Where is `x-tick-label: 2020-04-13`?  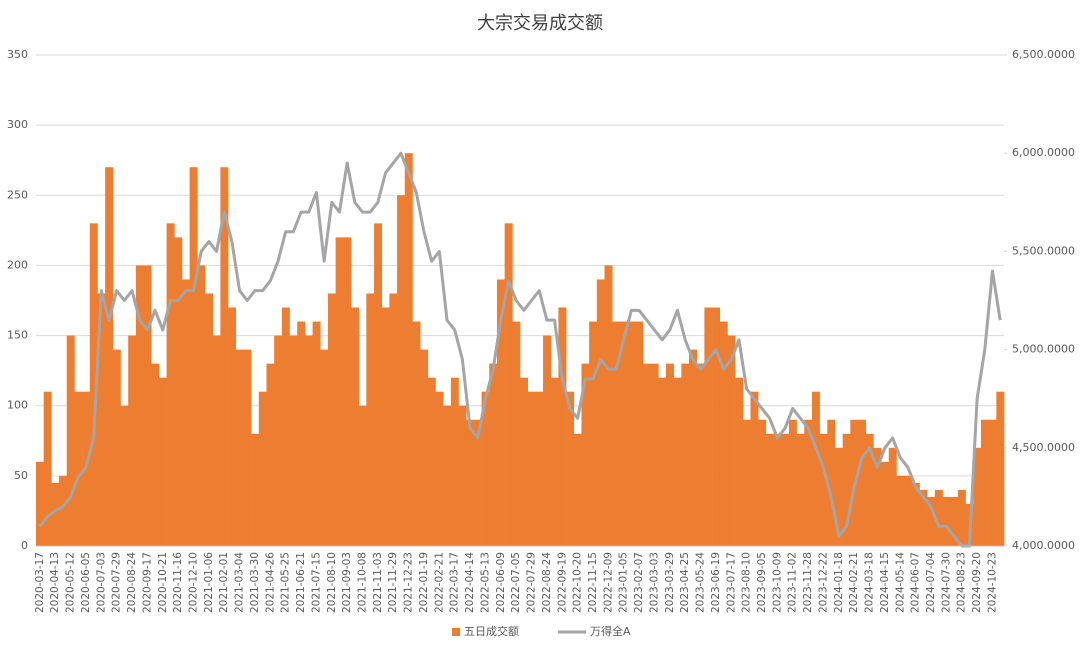
x-tick-label: 2020-04-13 is located at coordinates (55, 582).